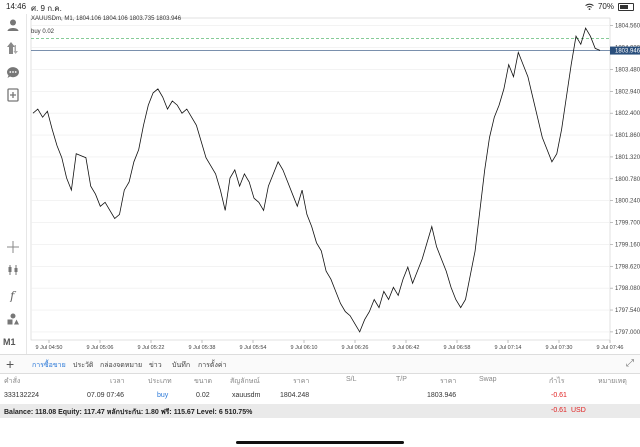 This screenshot has width=640, height=447. What do you see at coordinates (12, 381) in the screenshot?
I see `col-order: คำสั่ง` at bounding box center [12, 381].